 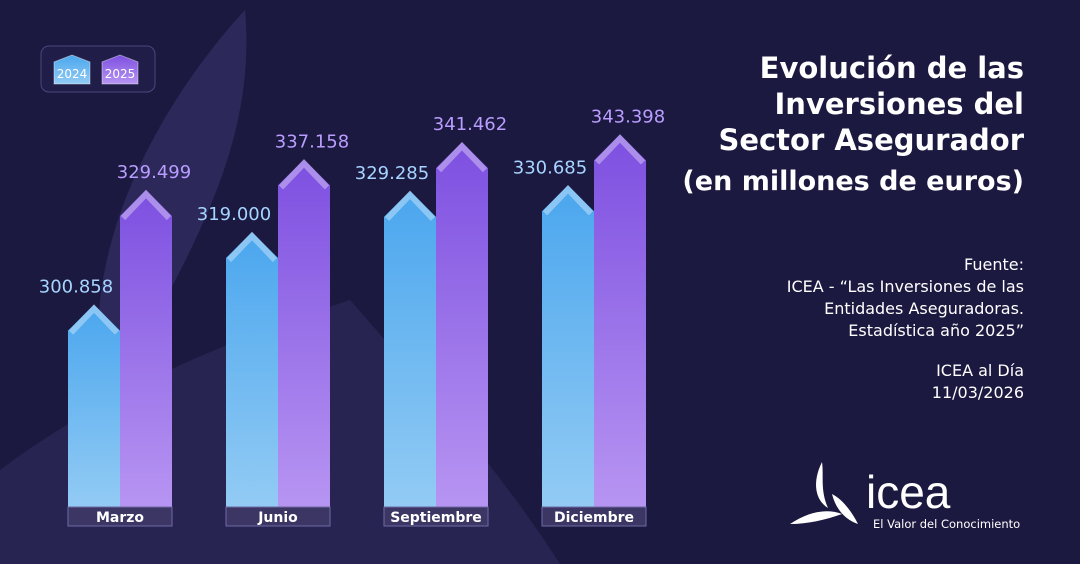 What do you see at coordinates (234, 214) in the screenshot?
I see `value-label: 319.000` at bounding box center [234, 214].